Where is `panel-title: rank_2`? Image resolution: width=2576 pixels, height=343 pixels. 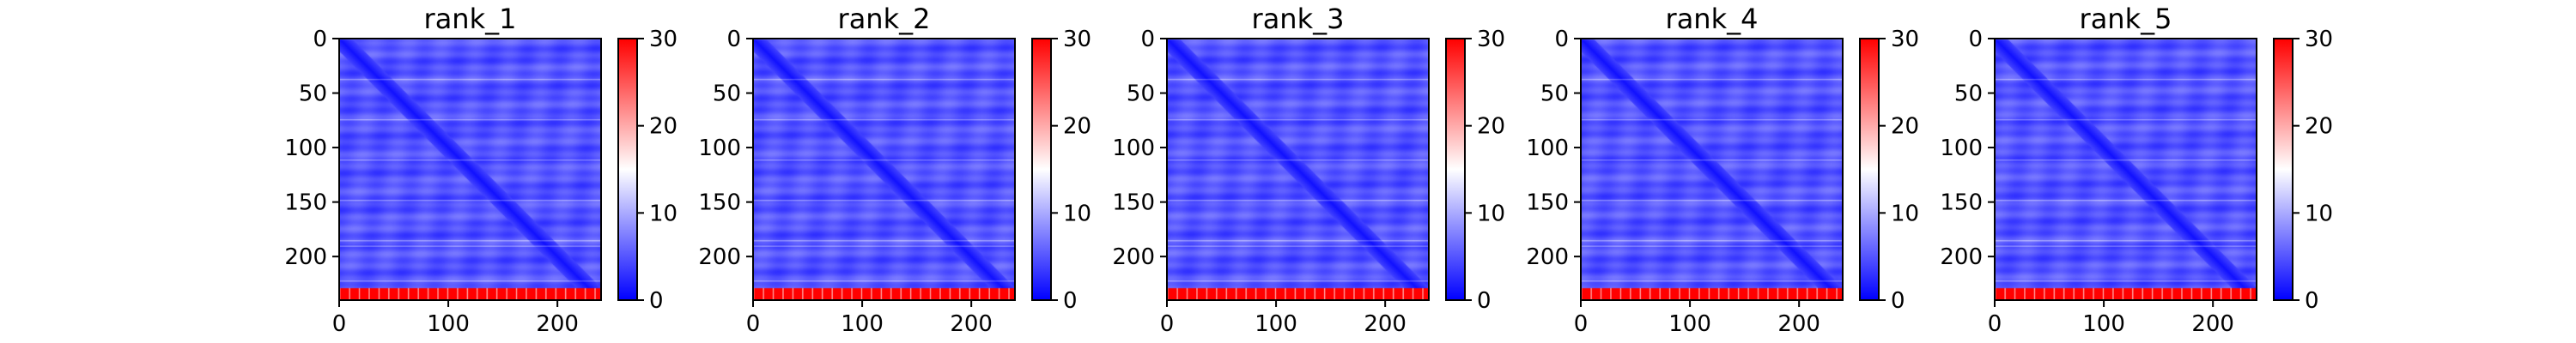 panel-title: rank_2 is located at coordinates (885, 19).